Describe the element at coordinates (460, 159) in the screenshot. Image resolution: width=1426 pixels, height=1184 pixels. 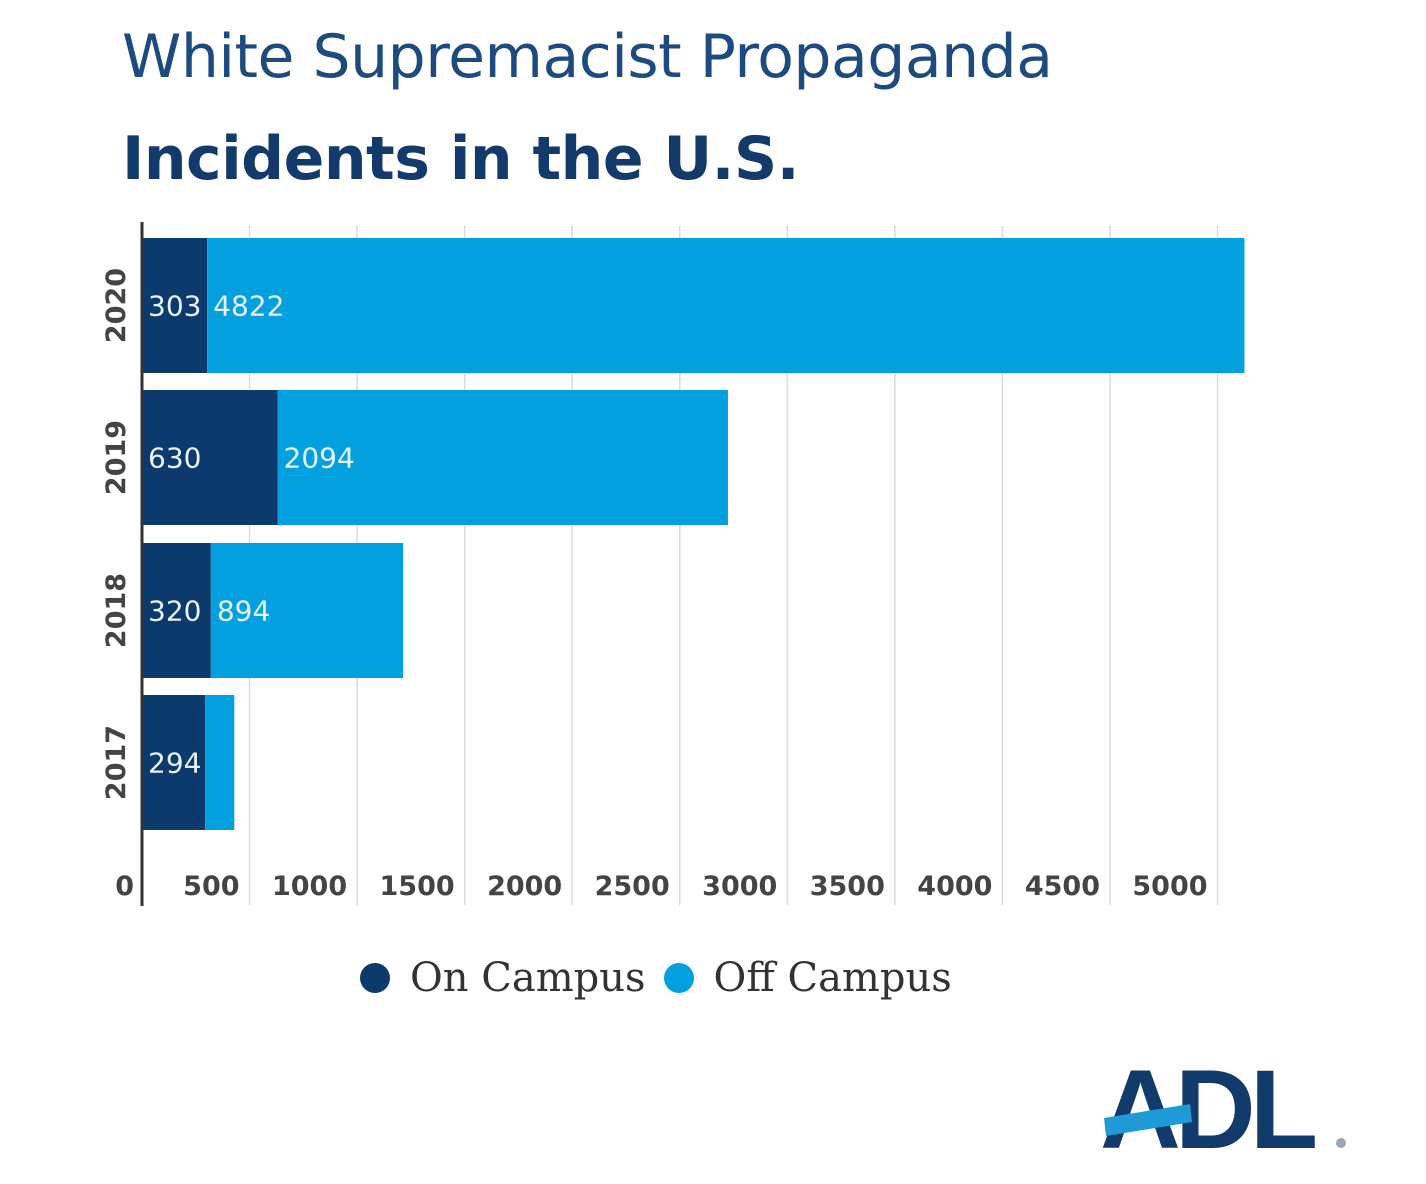
I see `chart-title-line2: Incidents in the U.S.` at that location.